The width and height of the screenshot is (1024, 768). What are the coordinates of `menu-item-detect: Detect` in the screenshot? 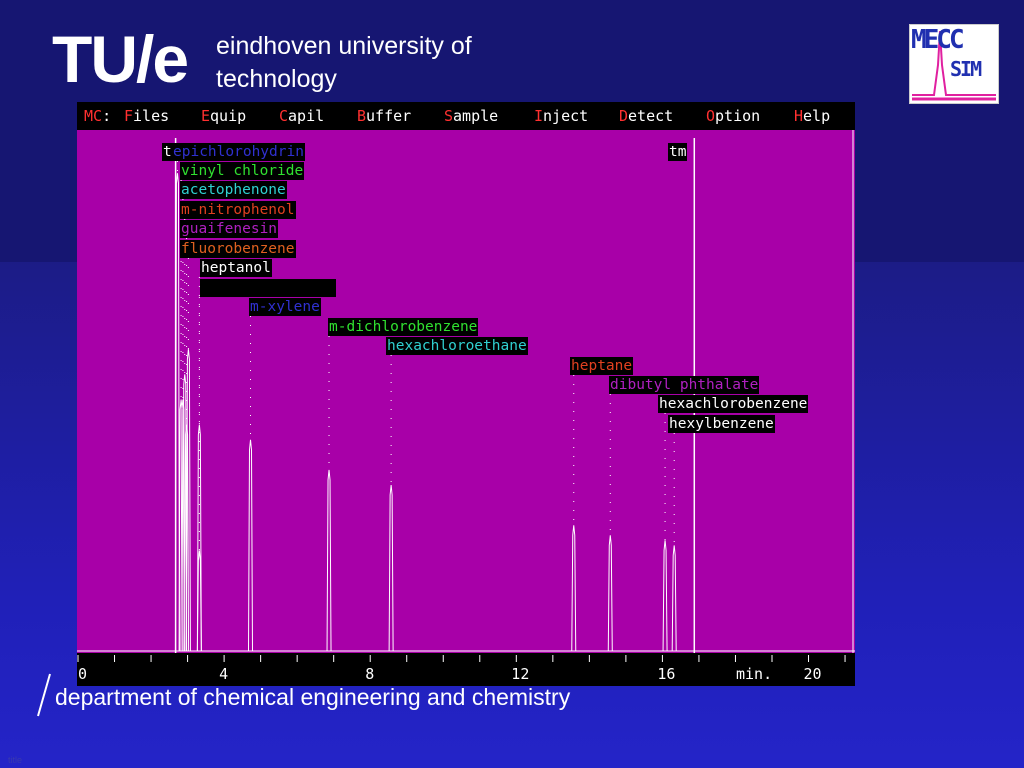 It's located at (646, 116).